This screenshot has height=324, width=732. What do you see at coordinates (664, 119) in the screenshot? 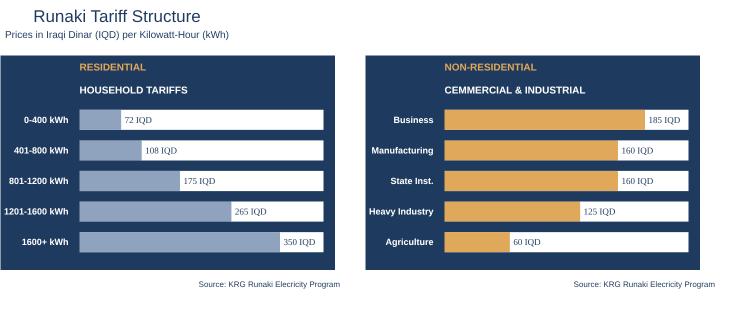
I see `data-label: 185 IQD` at bounding box center [664, 119].